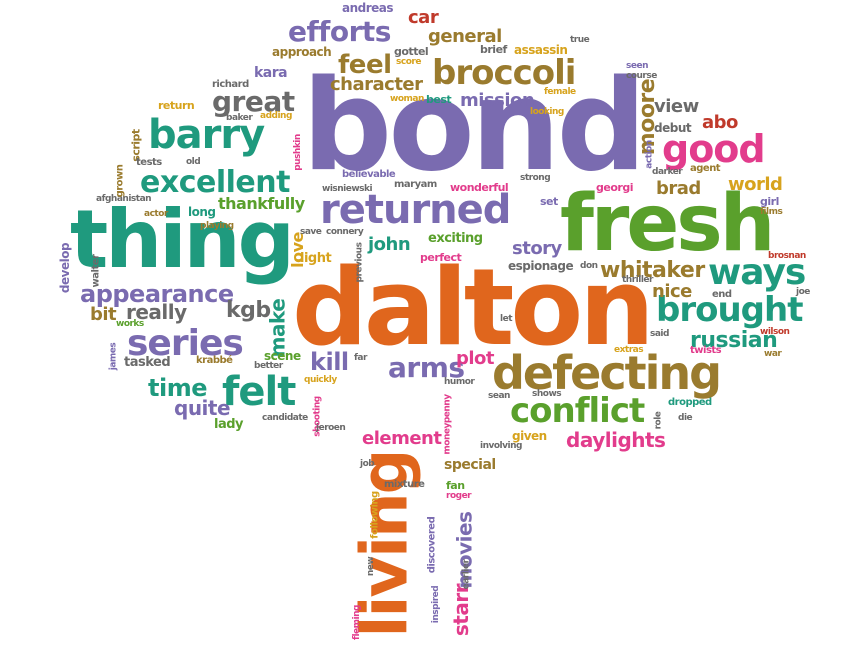 This screenshot has width=864, height=648. I want to click on word-afghanistan: afghanistan, so click(124, 199).